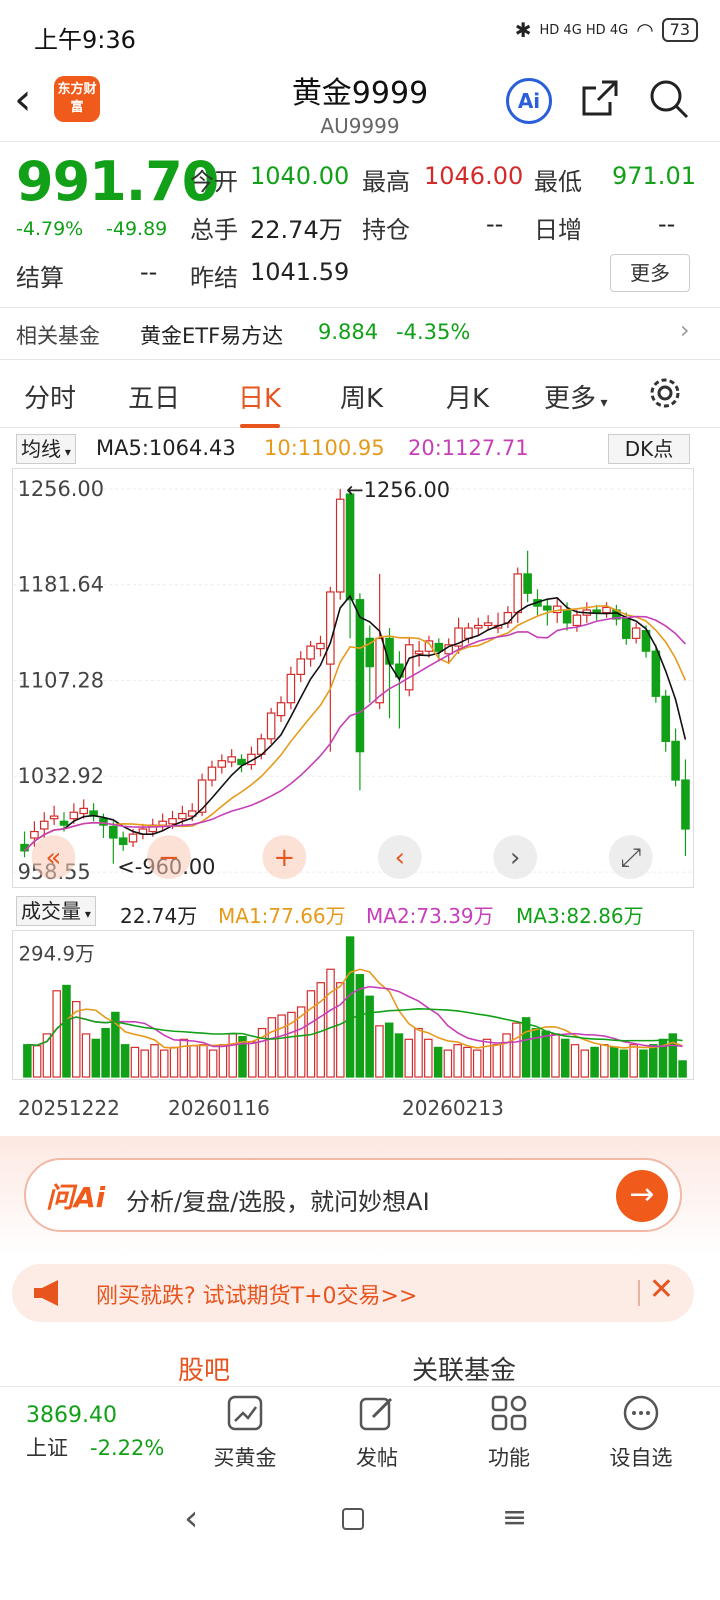 The image size is (720, 1600). I want to click on buy-gold-label: 买黄金, so click(245, 1458).